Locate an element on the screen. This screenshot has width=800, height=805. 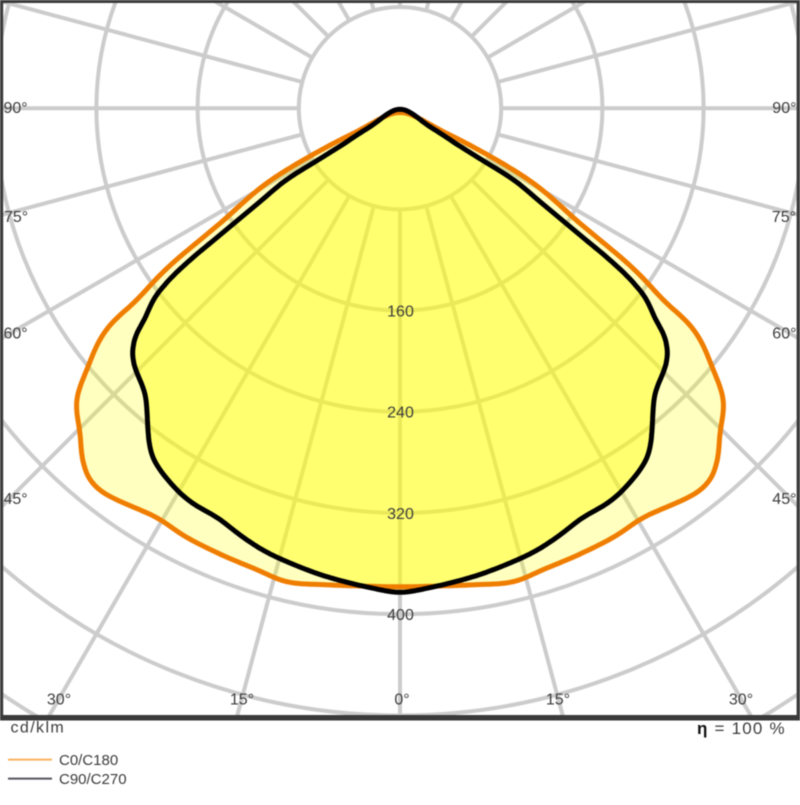
svg-text: 400 is located at coordinates (400, 615).